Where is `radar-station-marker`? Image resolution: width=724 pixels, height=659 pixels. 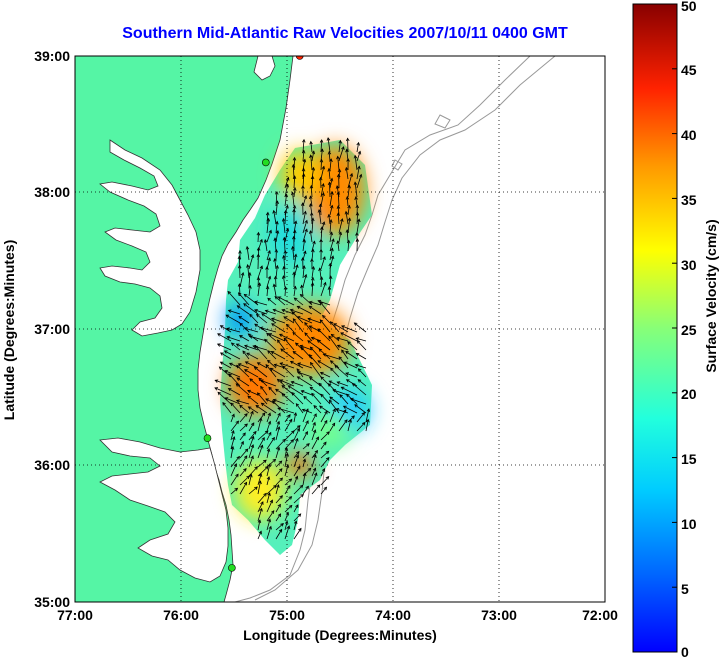 radar-station-marker is located at coordinates (232, 568).